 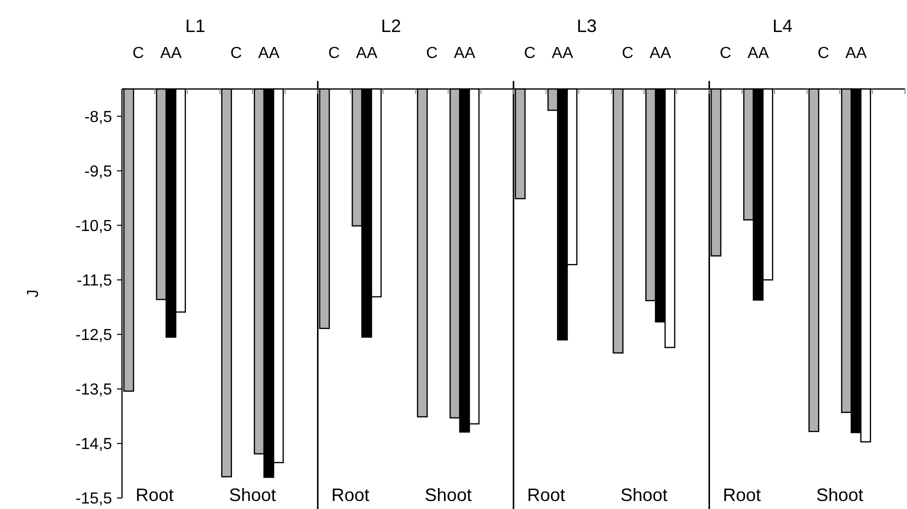 What do you see at coordinates (94, 226) in the screenshot?
I see `y-tick-label: -10,5` at bounding box center [94, 226].